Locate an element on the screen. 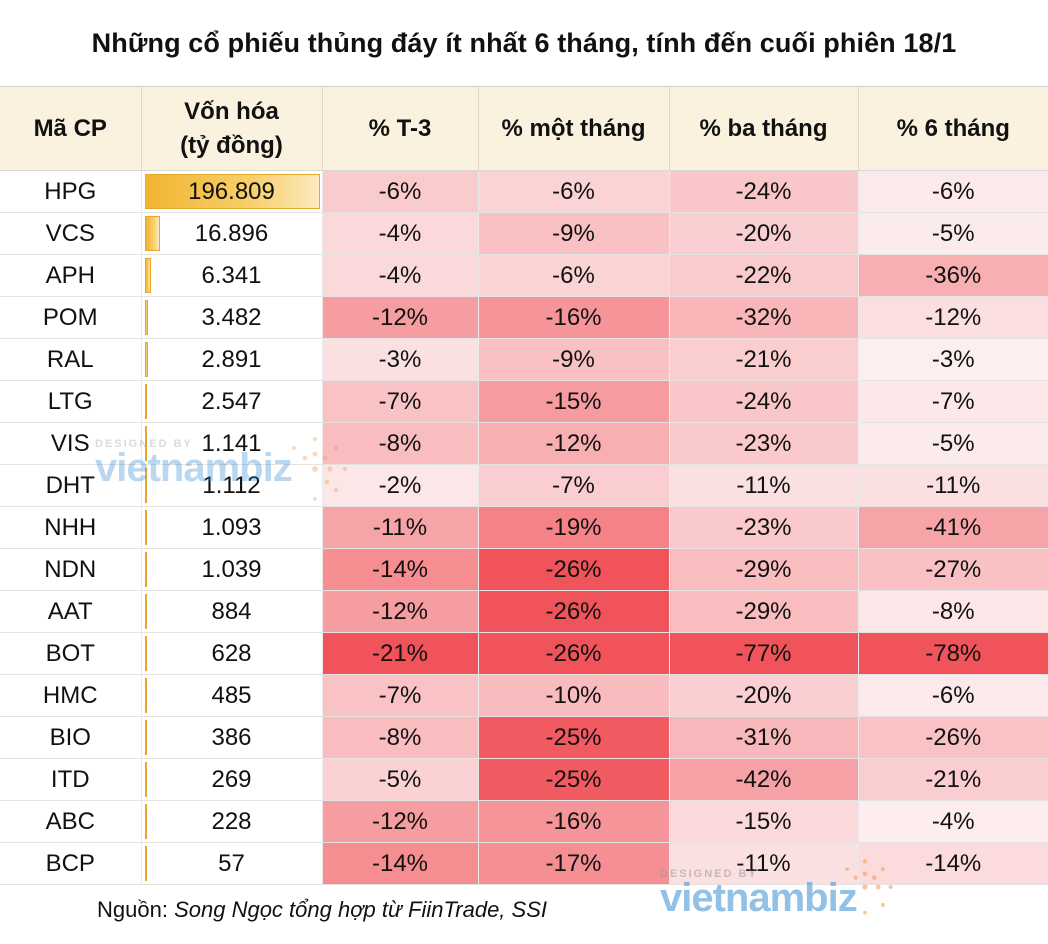 This screenshot has width=1048, height=944. cell-pct-1m: -25% is located at coordinates (574, 779).